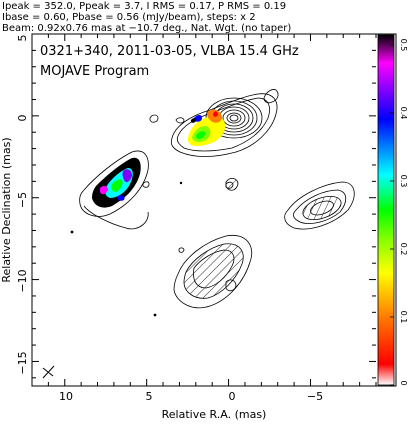  I want to click on x-tick-label: −5, so click(315, 396).